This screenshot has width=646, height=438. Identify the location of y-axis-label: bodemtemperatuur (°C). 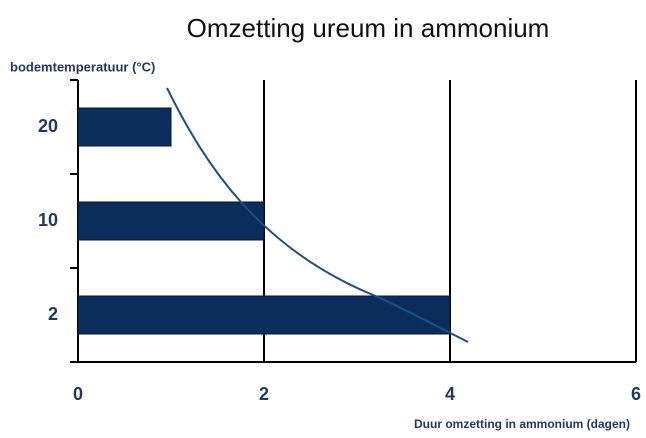
(82, 66).